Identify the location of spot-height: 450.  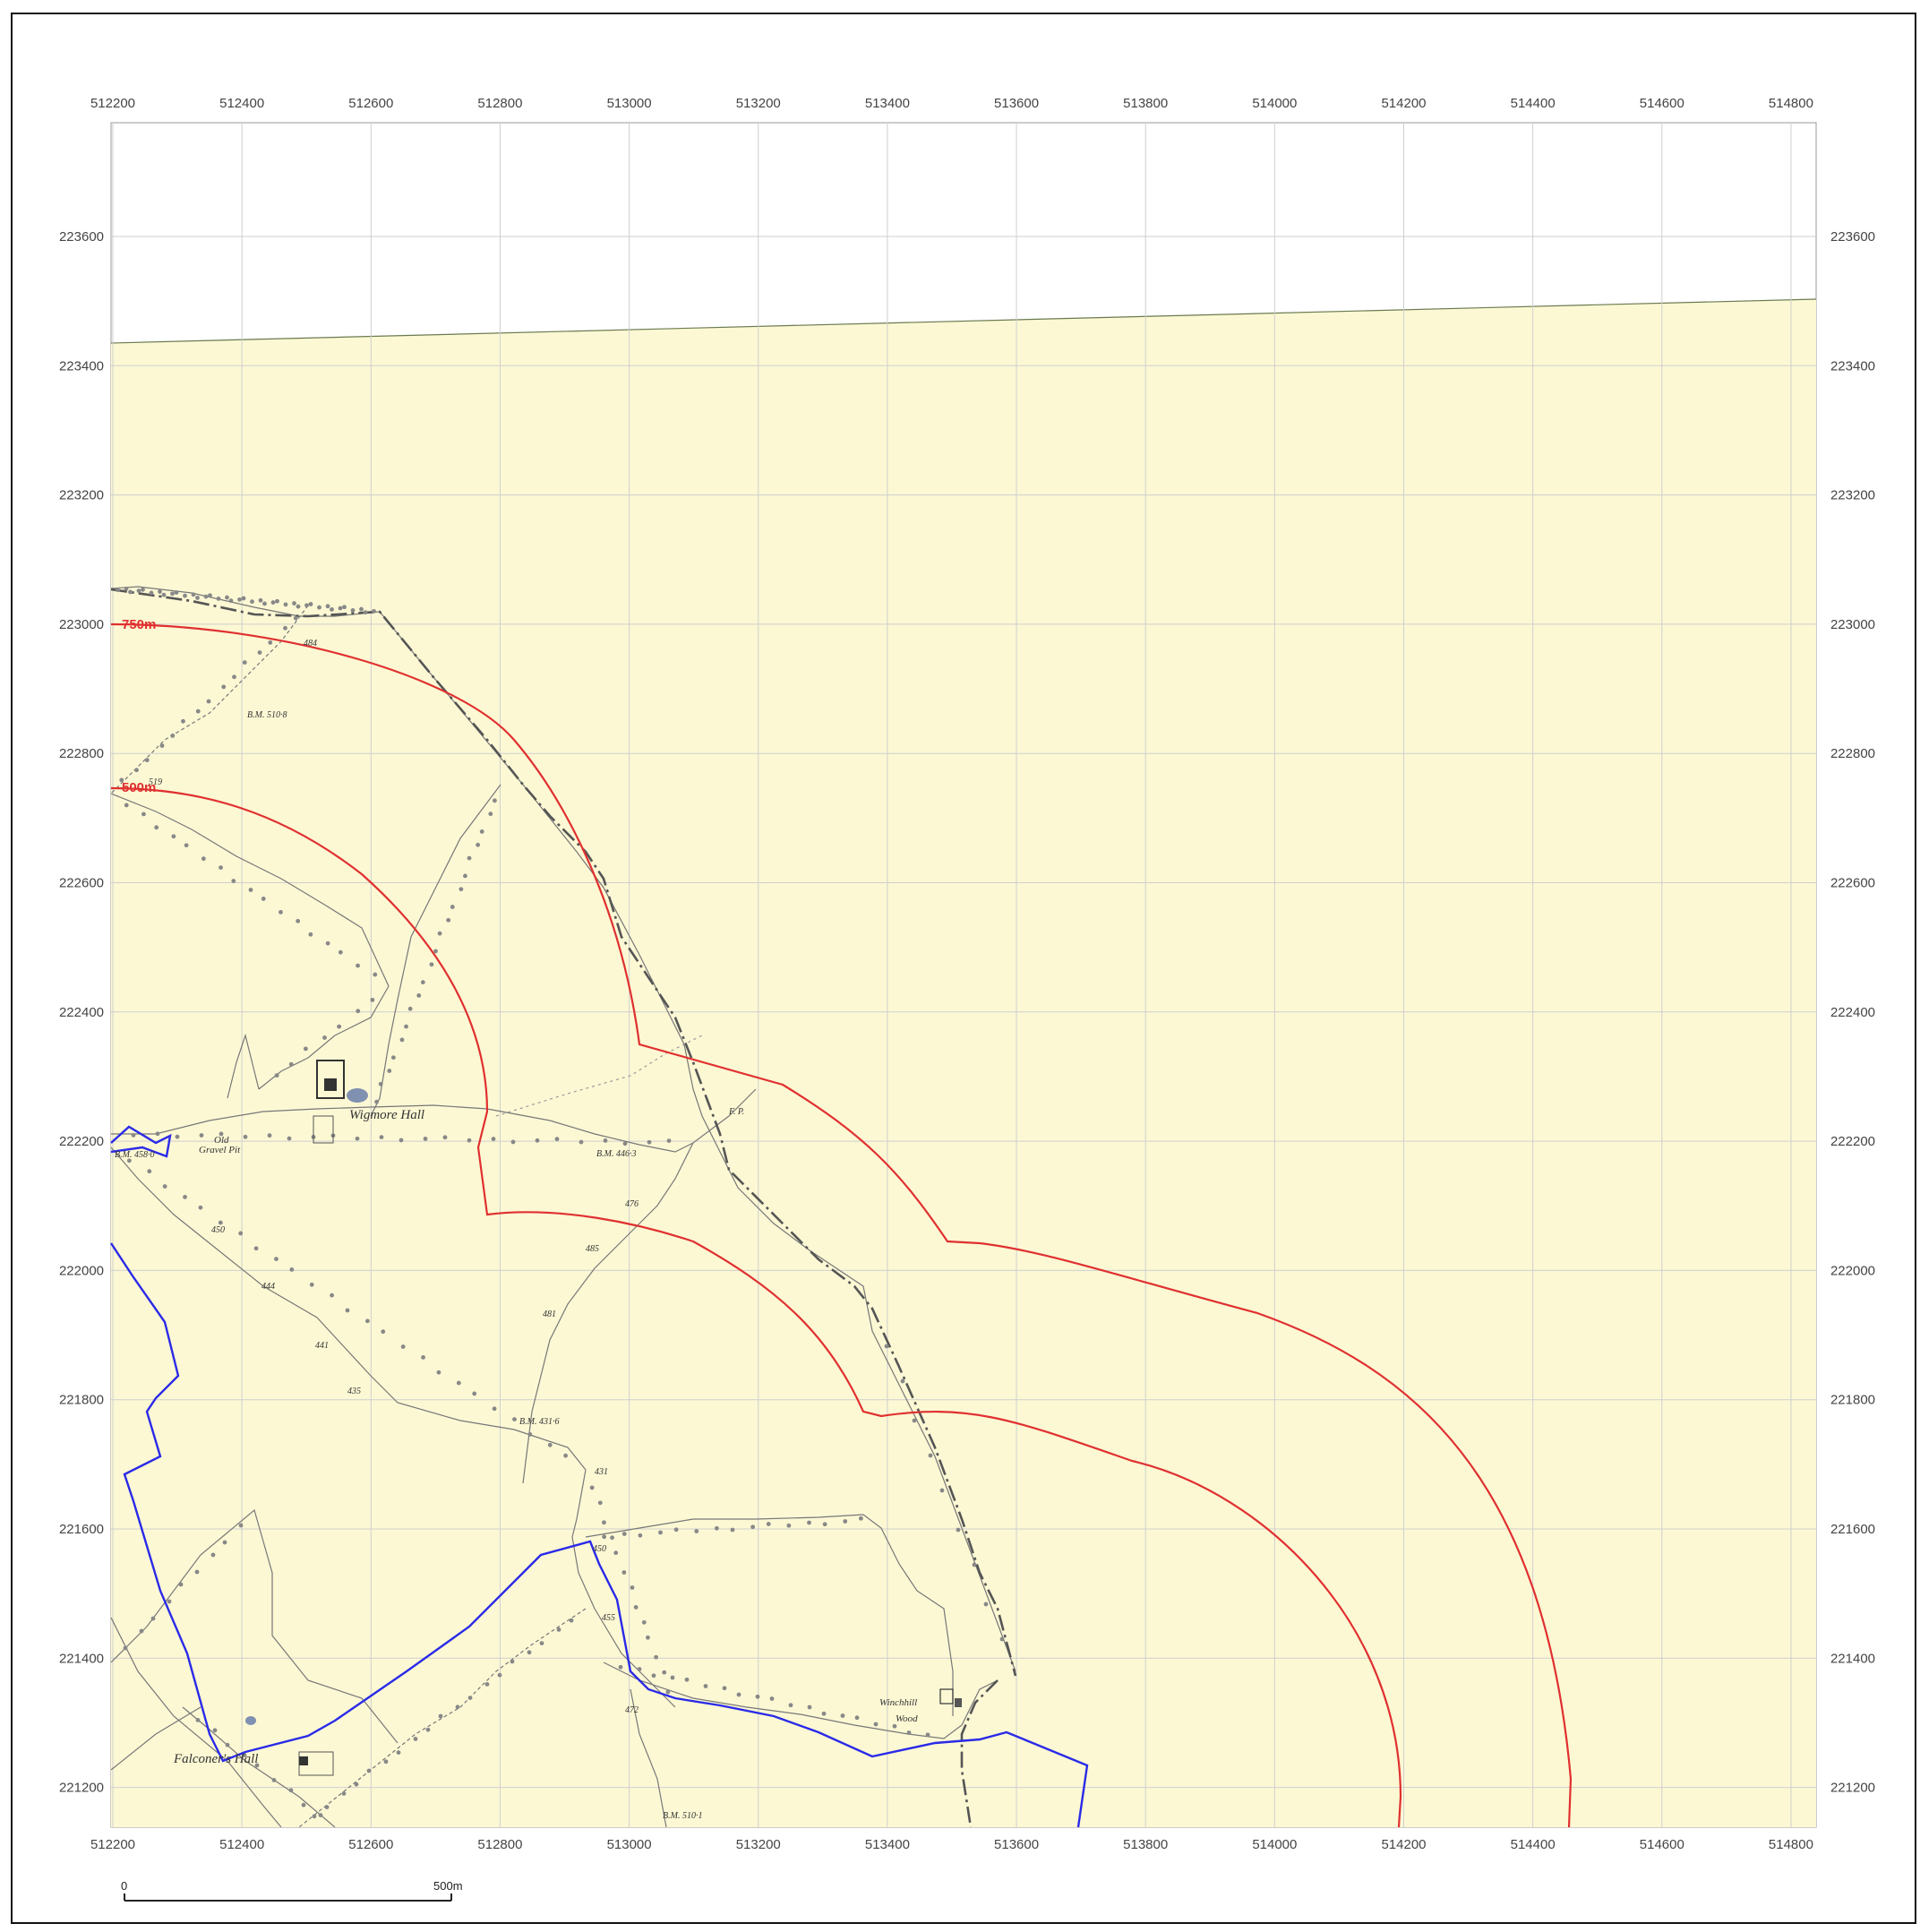
(218, 1230).